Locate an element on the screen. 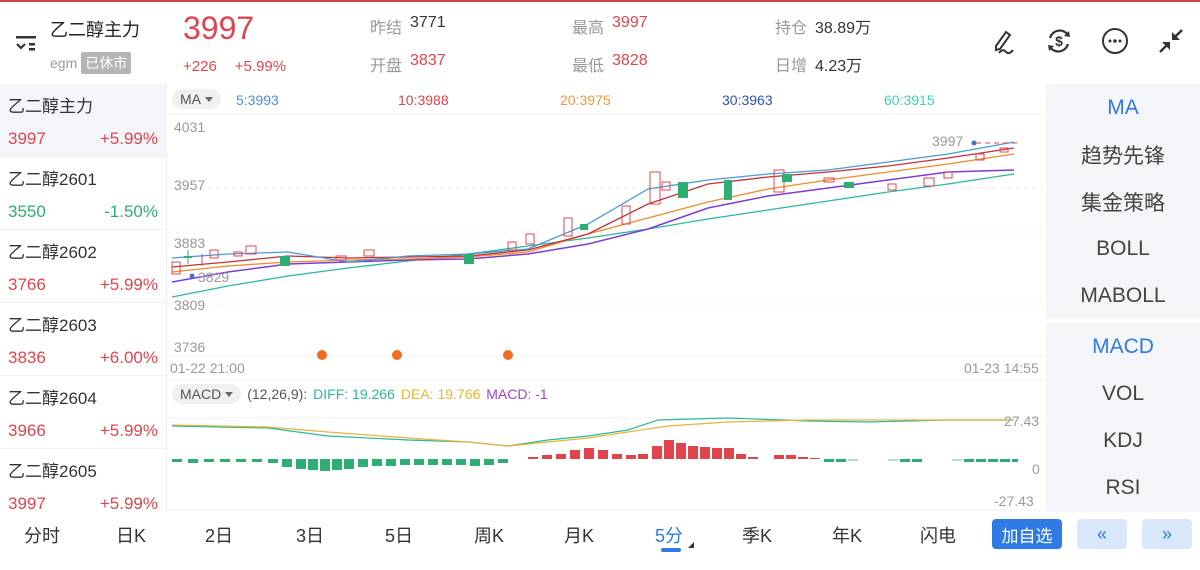  tab-5min: 5分 is located at coordinates (669, 536).